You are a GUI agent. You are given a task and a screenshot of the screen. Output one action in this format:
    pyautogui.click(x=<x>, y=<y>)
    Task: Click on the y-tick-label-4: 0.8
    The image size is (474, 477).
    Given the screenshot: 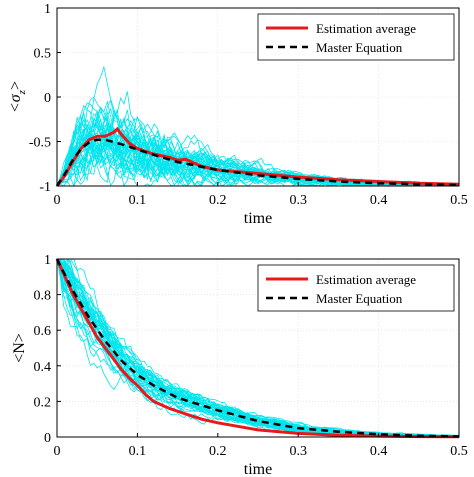 What is the action you would take?
    pyautogui.click(x=43, y=296)
    